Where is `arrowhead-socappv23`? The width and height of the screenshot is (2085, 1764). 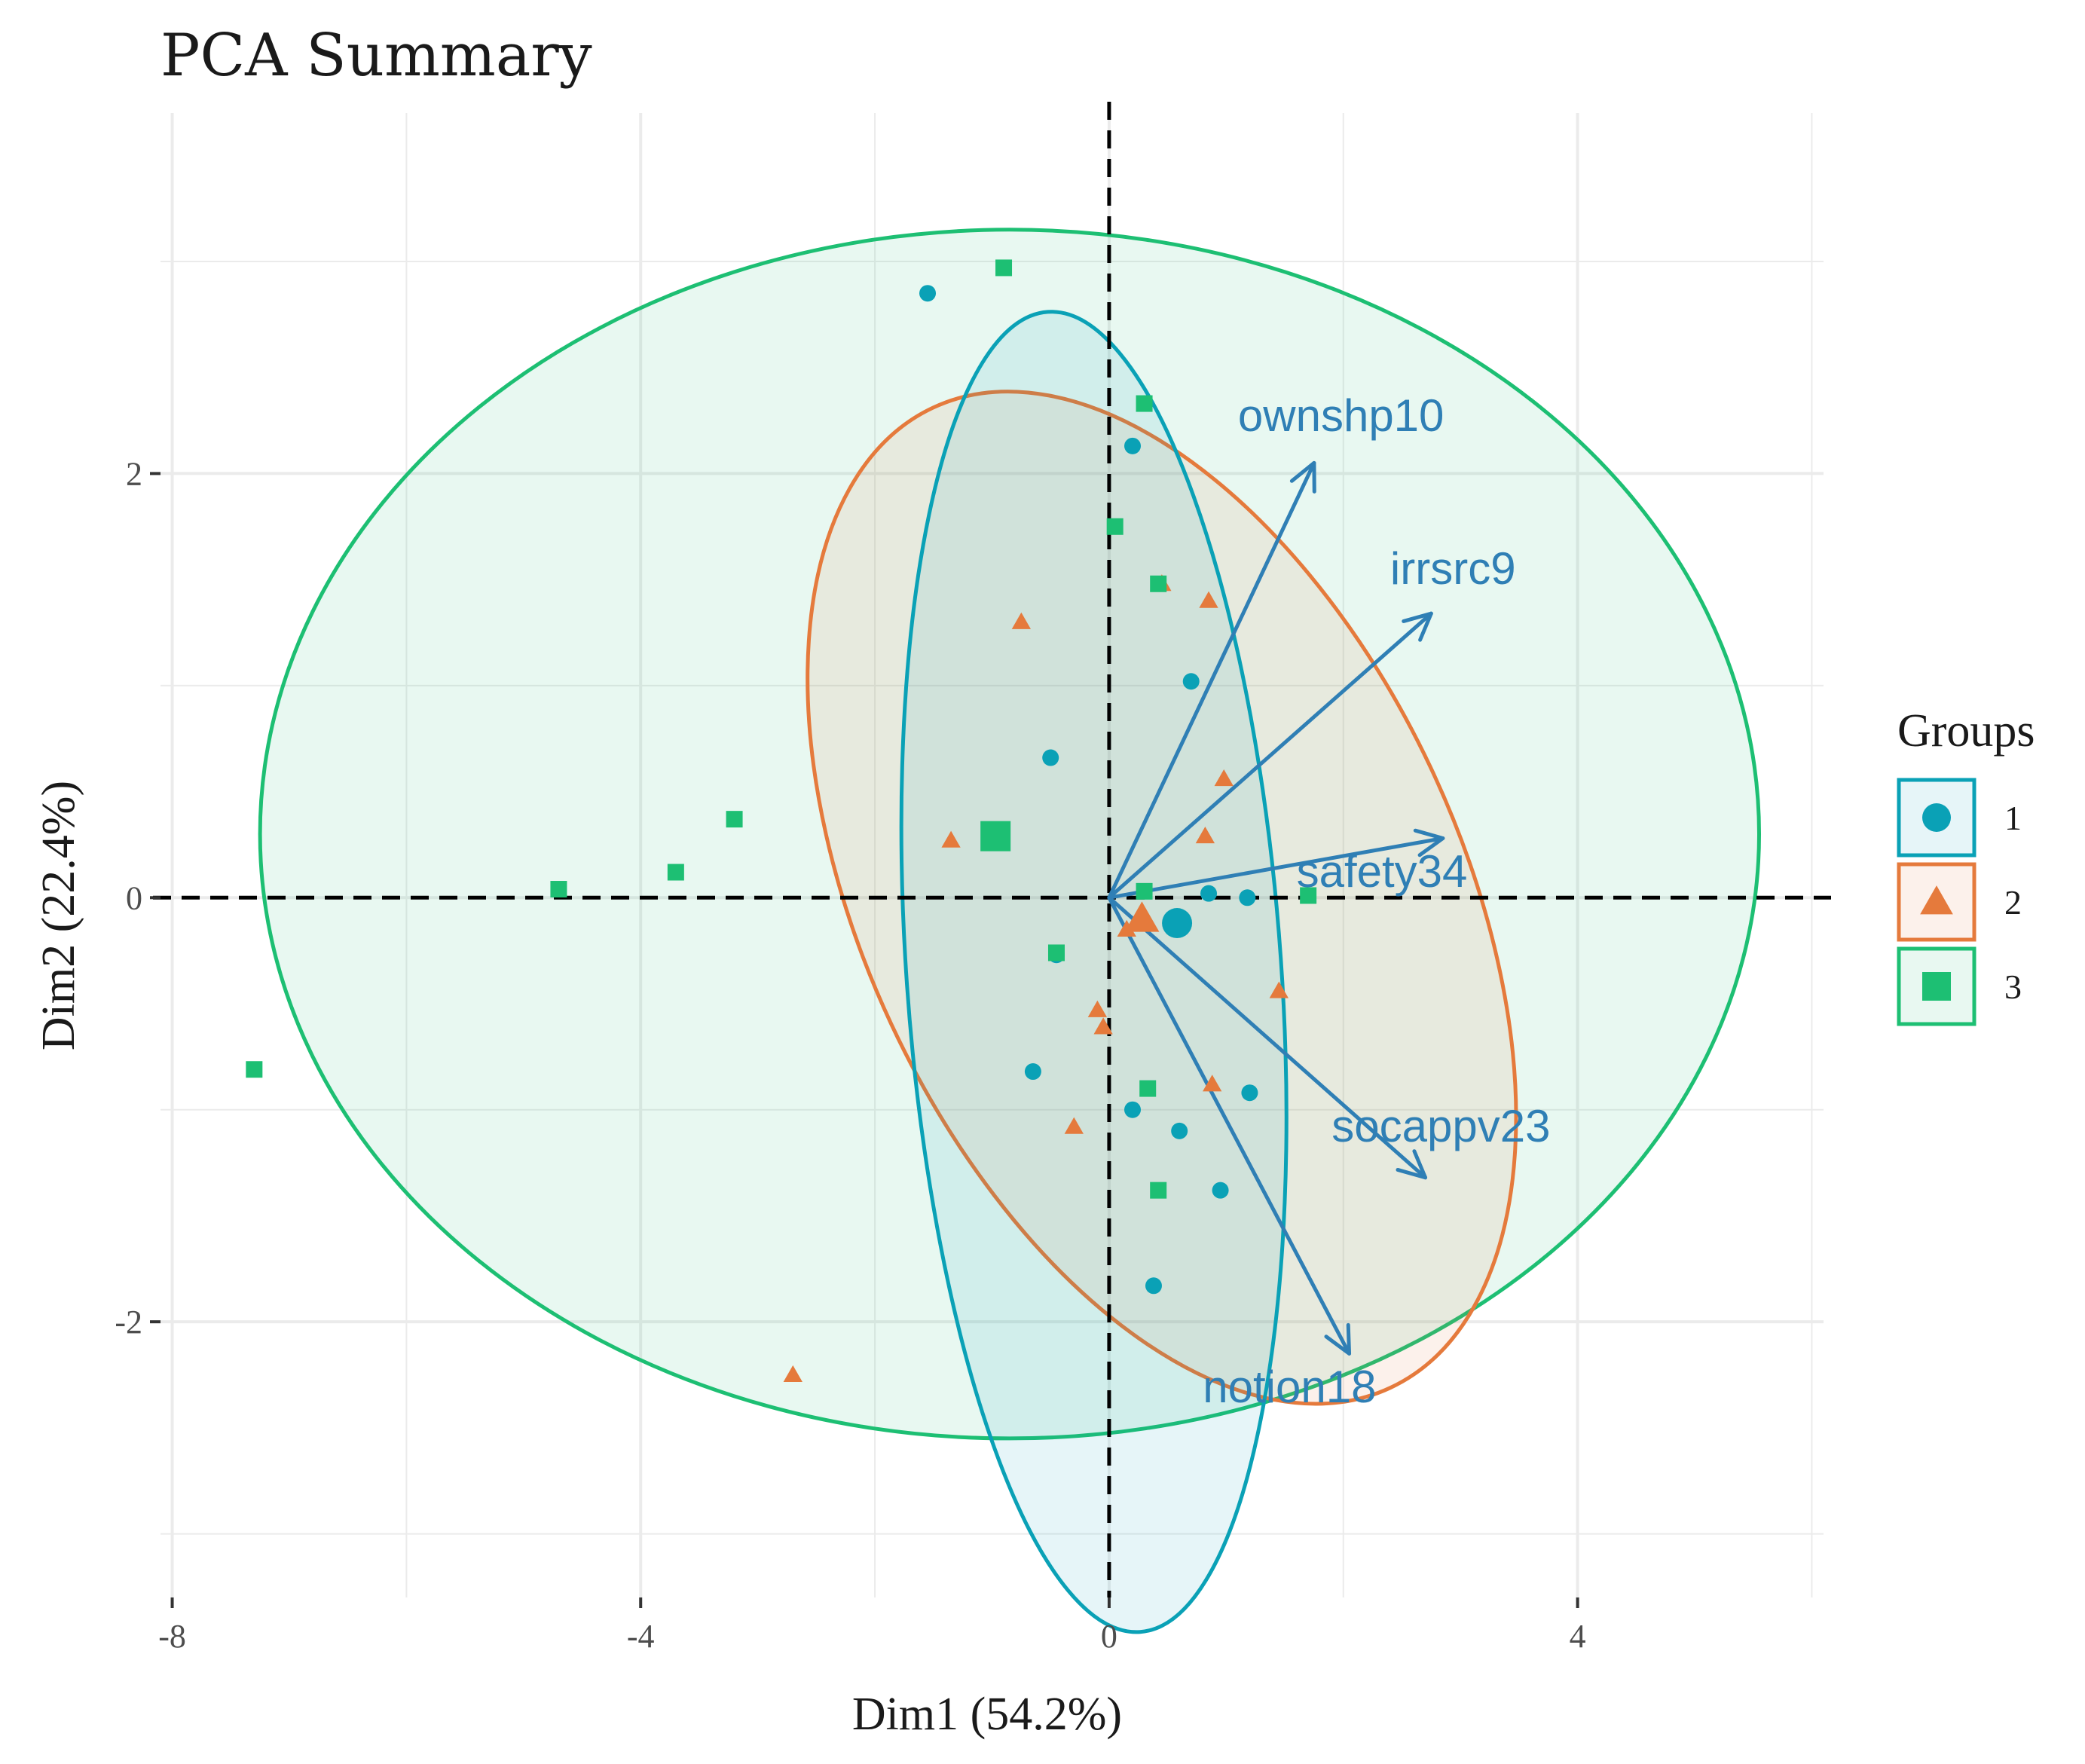
arrowhead-socappv23 is located at coordinates (1412, 1164).